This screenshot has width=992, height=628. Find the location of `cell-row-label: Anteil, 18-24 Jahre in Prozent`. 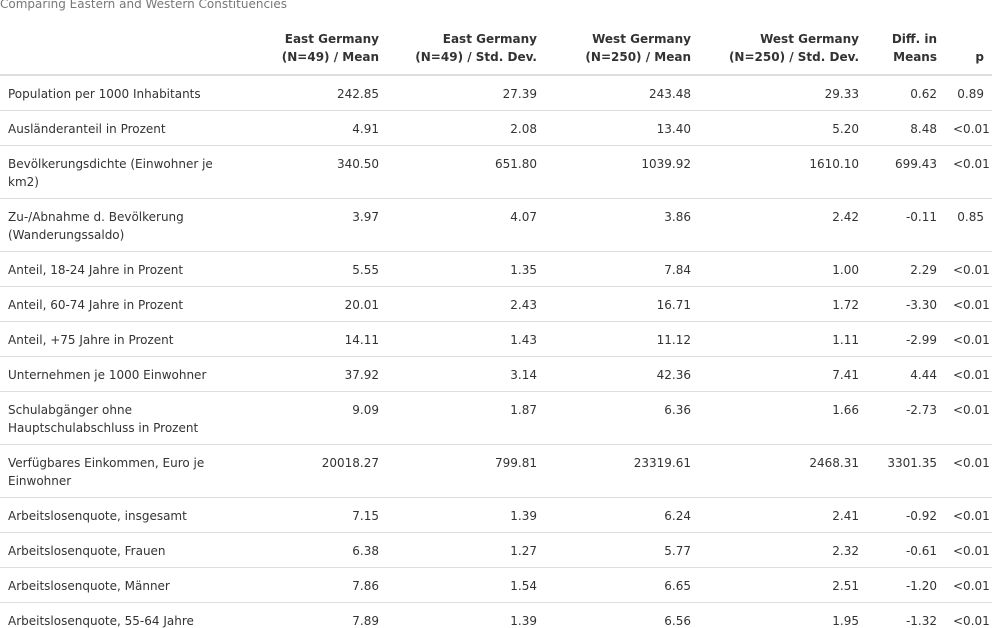

cell-row-label: Anteil, 18-24 Jahre in Prozent is located at coordinates (114, 269).